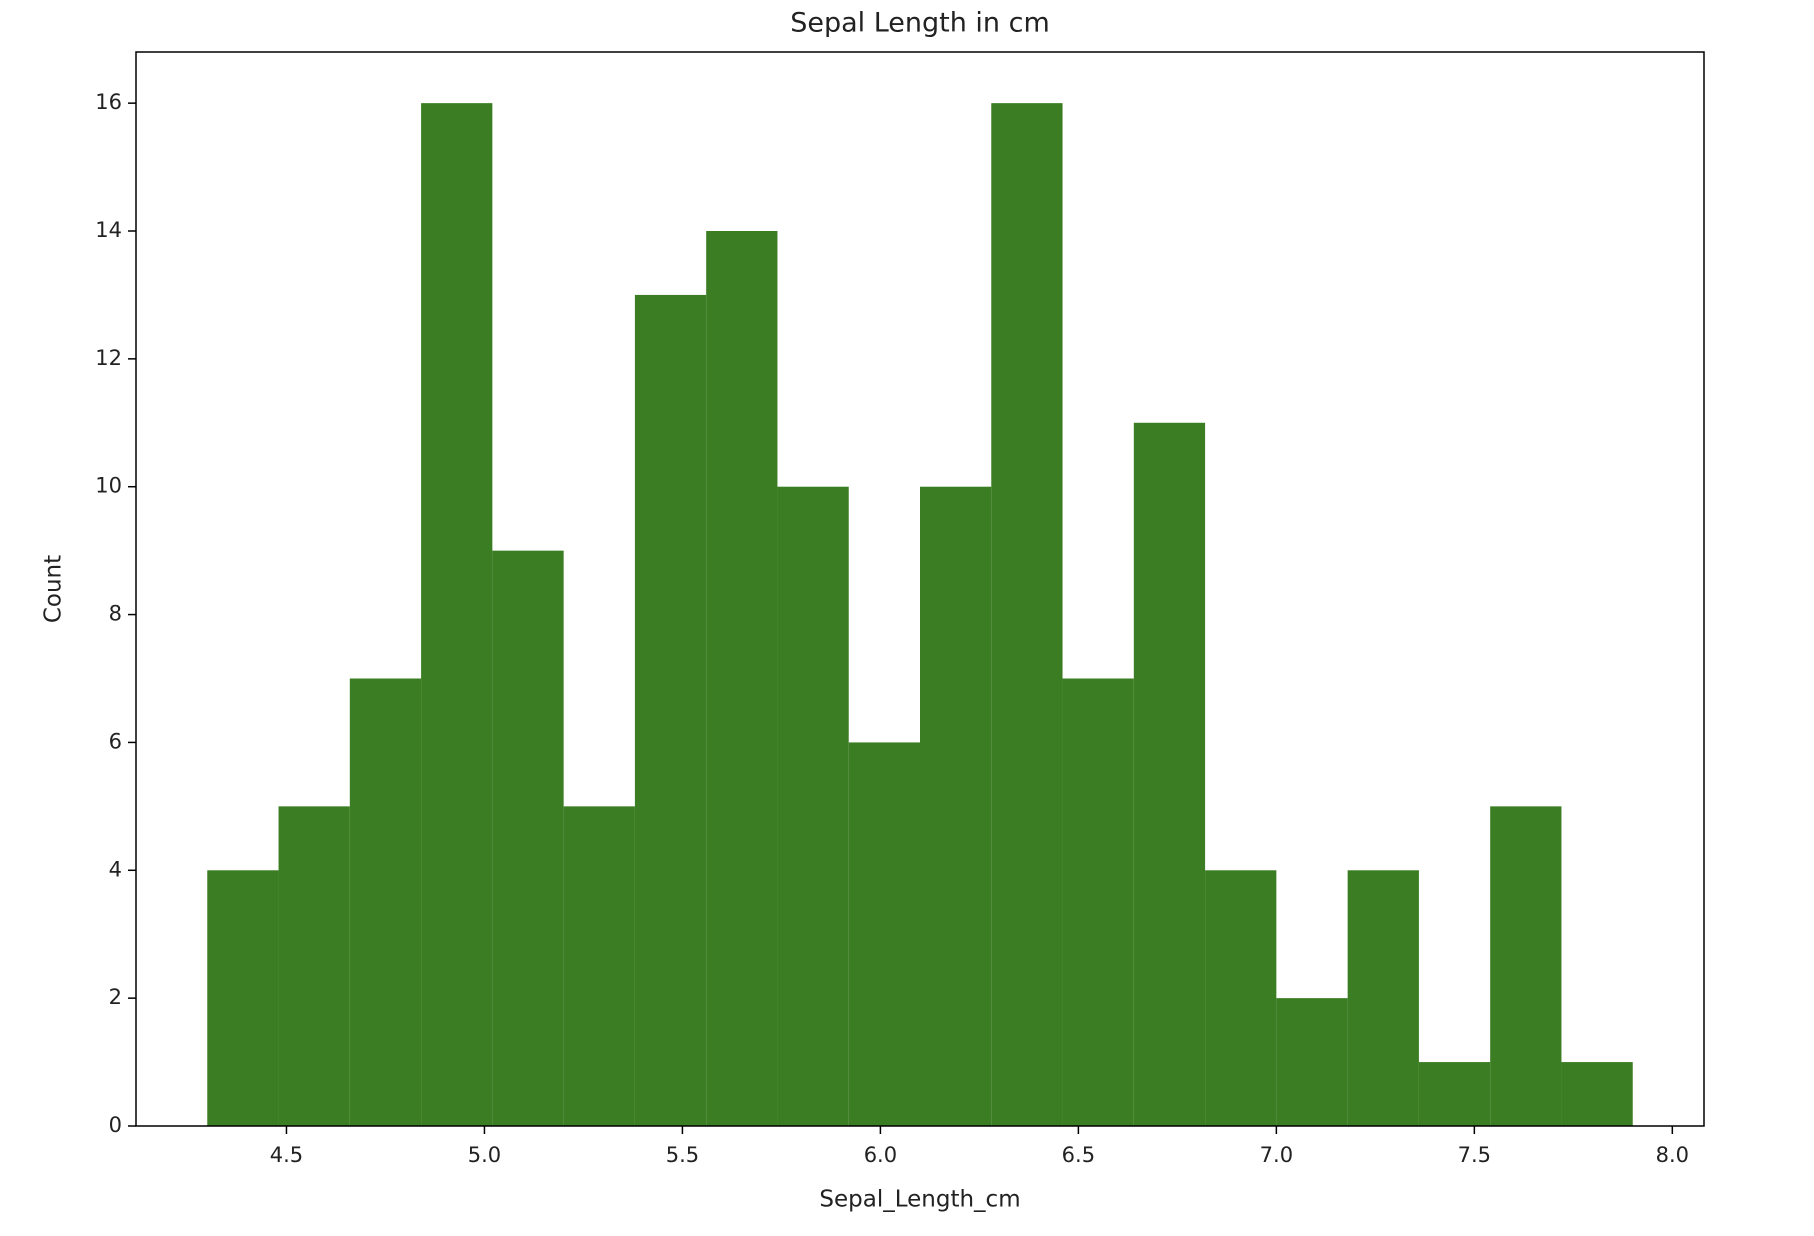 The width and height of the screenshot is (1814, 1236). What do you see at coordinates (115, 741) in the screenshot?
I see `y-tick-label: 6` at bounding box center [115, 741].